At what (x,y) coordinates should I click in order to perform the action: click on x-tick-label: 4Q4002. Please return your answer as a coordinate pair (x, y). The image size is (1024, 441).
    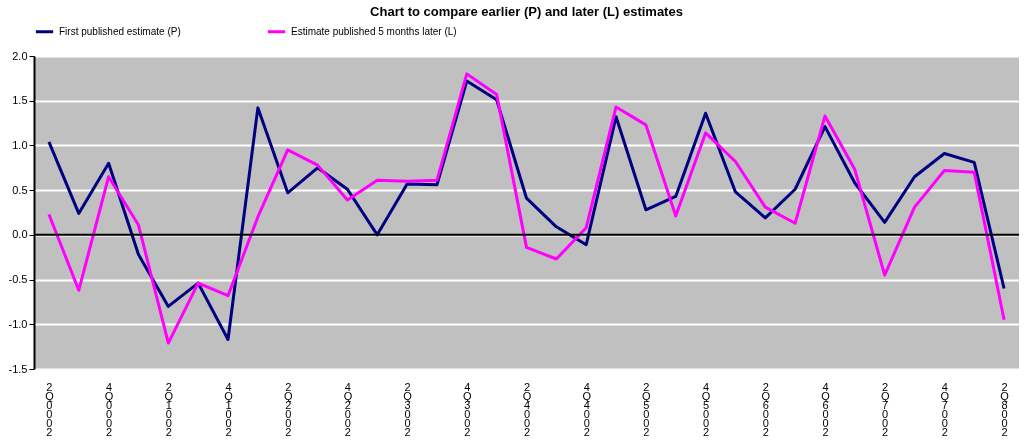
    Looking at the image, I should click on (587, 409).